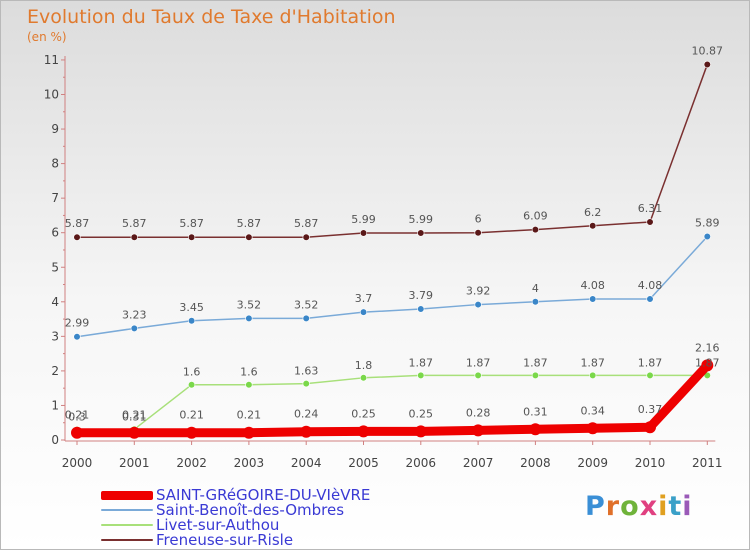 The height and width of the screenshot is (550, 750). I want to click on legend-label: Freneuse-sur-Risle, so click(225, 540).